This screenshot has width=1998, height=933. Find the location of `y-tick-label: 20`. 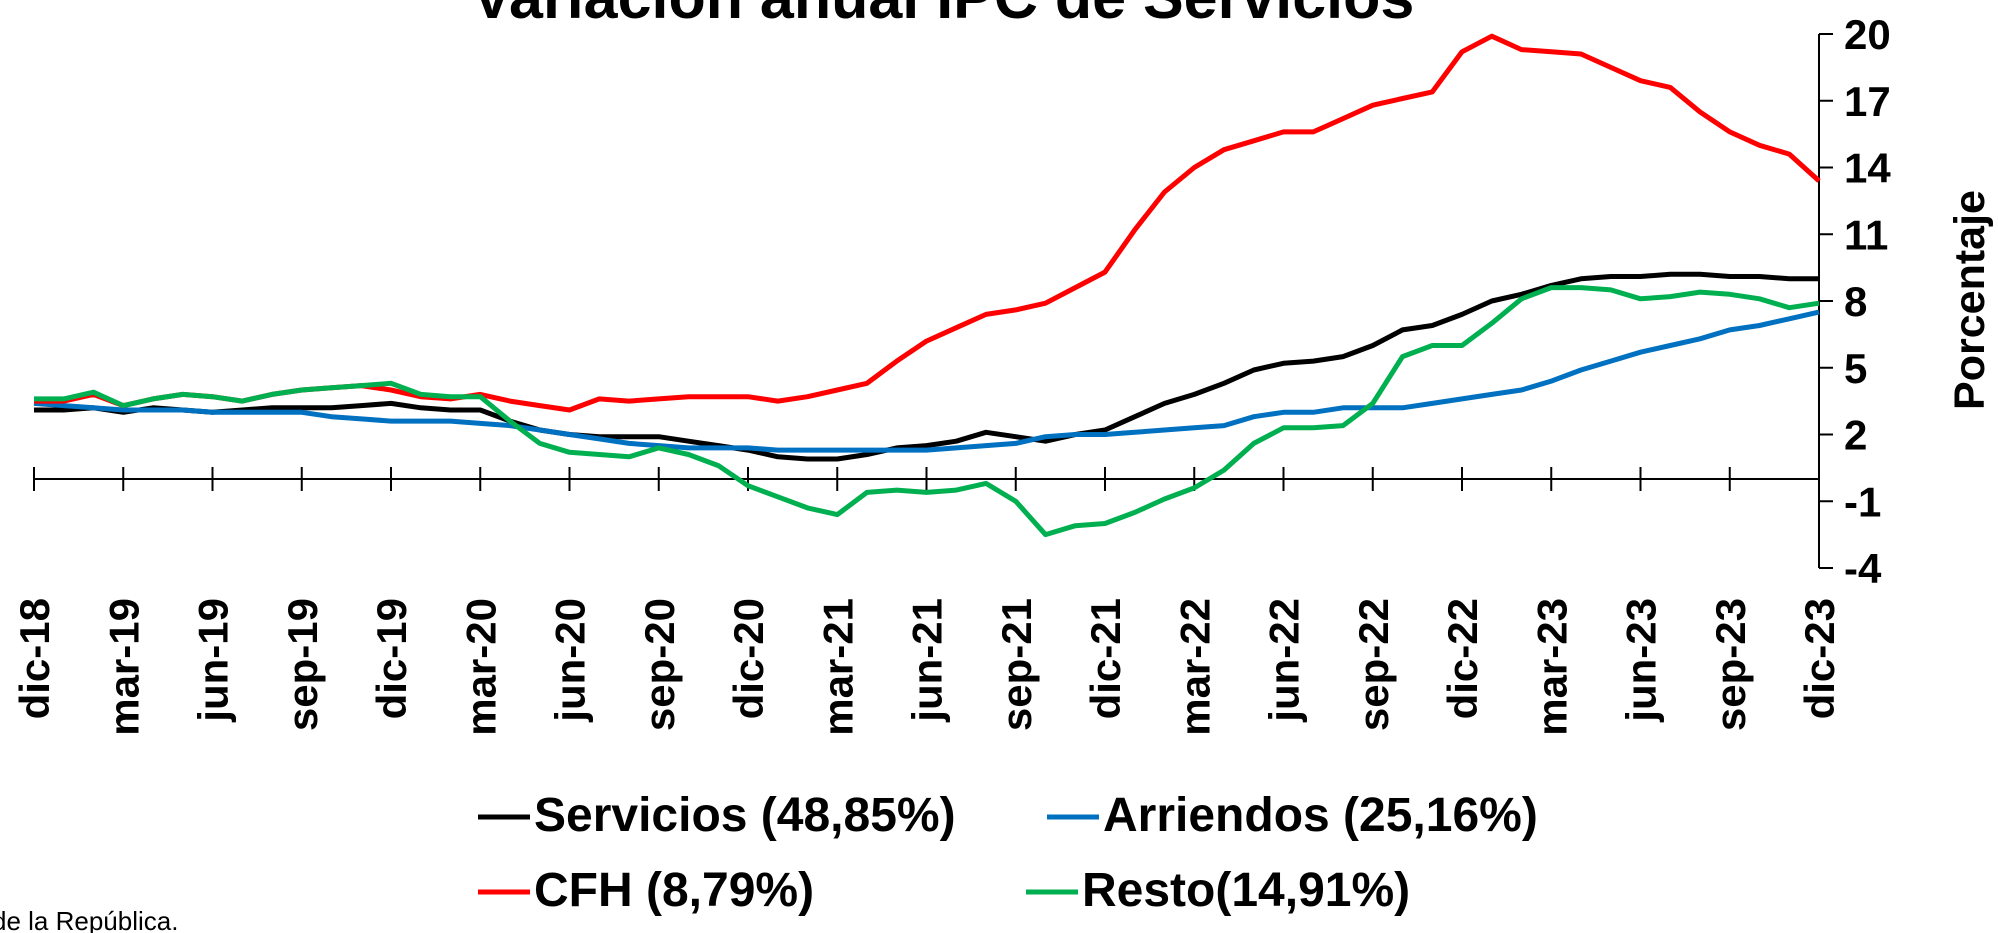

y-tick-label: 20 is located at coordinates (1867, 34).